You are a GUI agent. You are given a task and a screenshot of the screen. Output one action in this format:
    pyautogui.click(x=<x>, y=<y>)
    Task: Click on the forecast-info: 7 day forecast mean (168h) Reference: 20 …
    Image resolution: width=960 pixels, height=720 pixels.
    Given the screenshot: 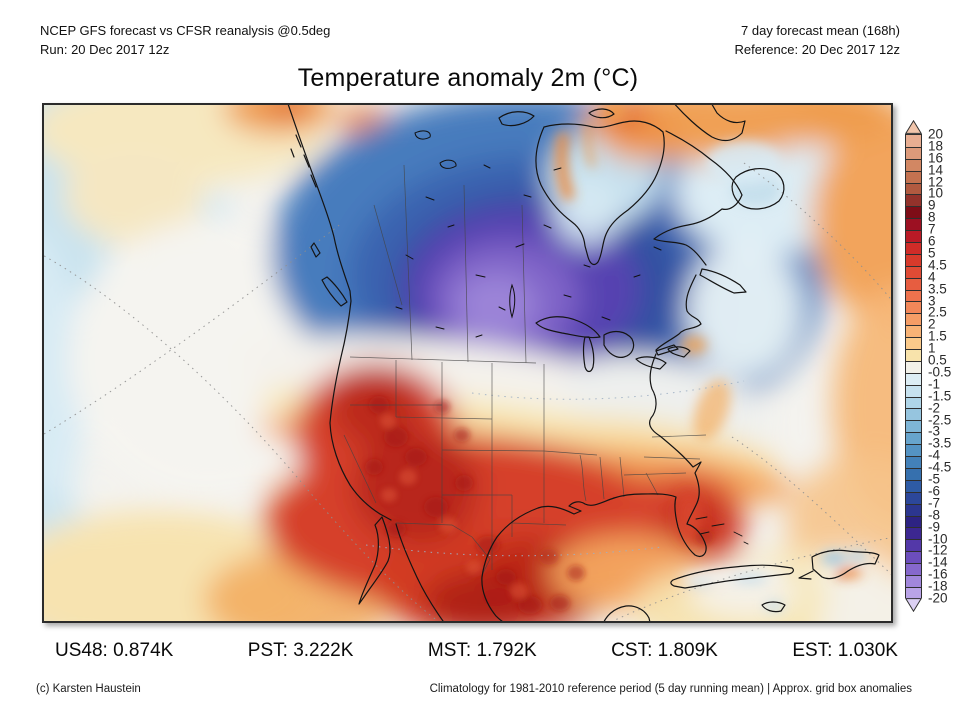 What is the action you would take?
    pyautogui.click(x=818, y=41)
    